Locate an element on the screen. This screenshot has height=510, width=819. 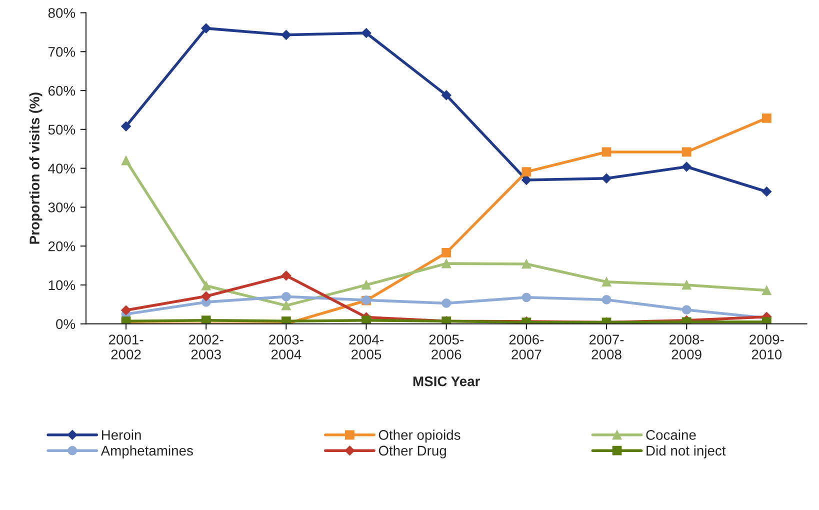
y-tick-label: 60% is located at coordinates (62, 91).